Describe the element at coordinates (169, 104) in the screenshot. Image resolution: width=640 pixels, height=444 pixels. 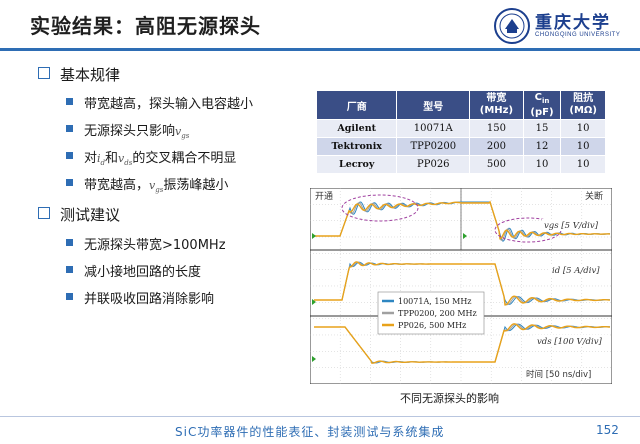
I see `bullet-text: 带宽越高，探头输入电容越小` at that location.